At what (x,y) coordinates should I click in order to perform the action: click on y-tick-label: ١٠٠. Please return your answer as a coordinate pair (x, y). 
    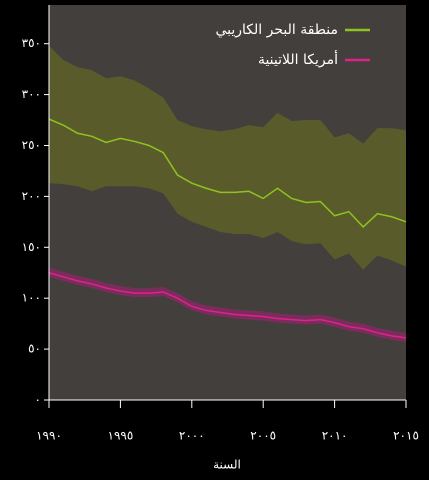
    Looking at the image, I should click on (31, 298).